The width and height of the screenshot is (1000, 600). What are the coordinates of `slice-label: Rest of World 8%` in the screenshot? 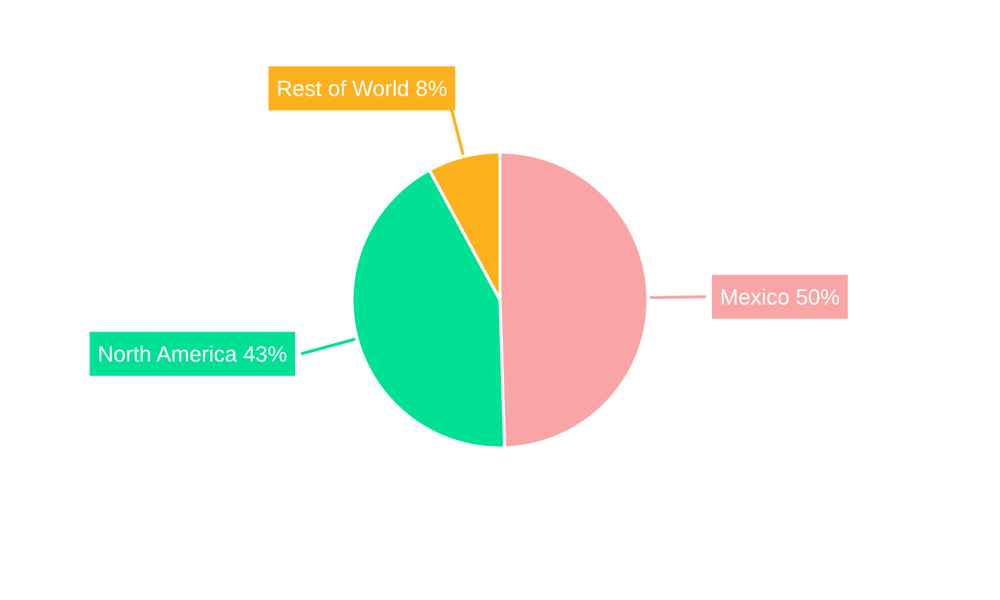 It's located at (362, 89).